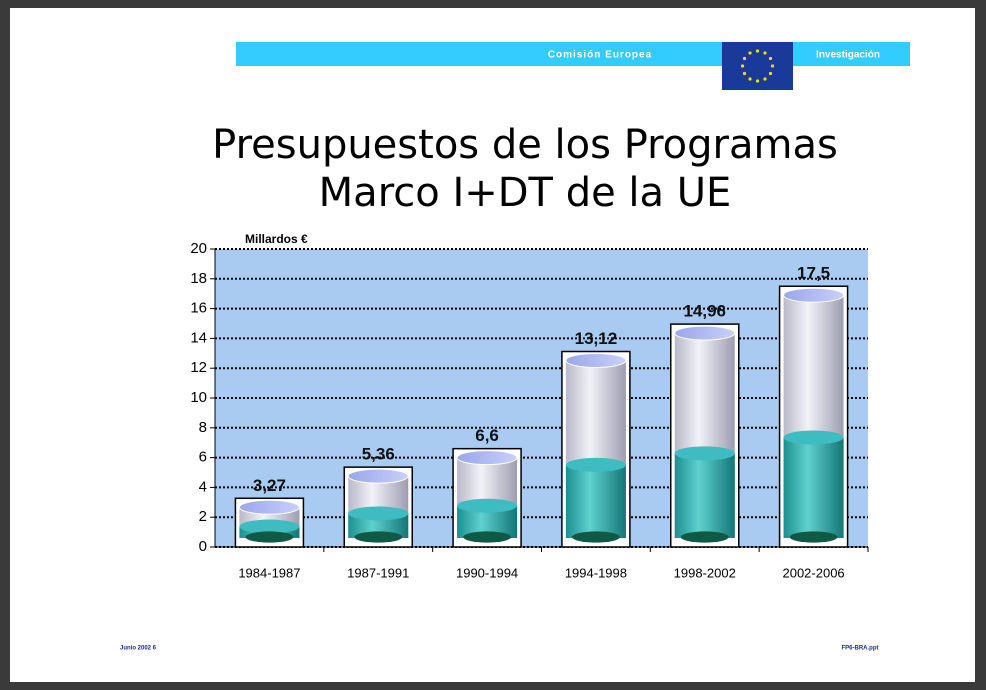 This screenshot has width=986, height=690. Describe the element at coordinates (813, 273) in the screenshot. I see `value-label: 17,5` at that location.